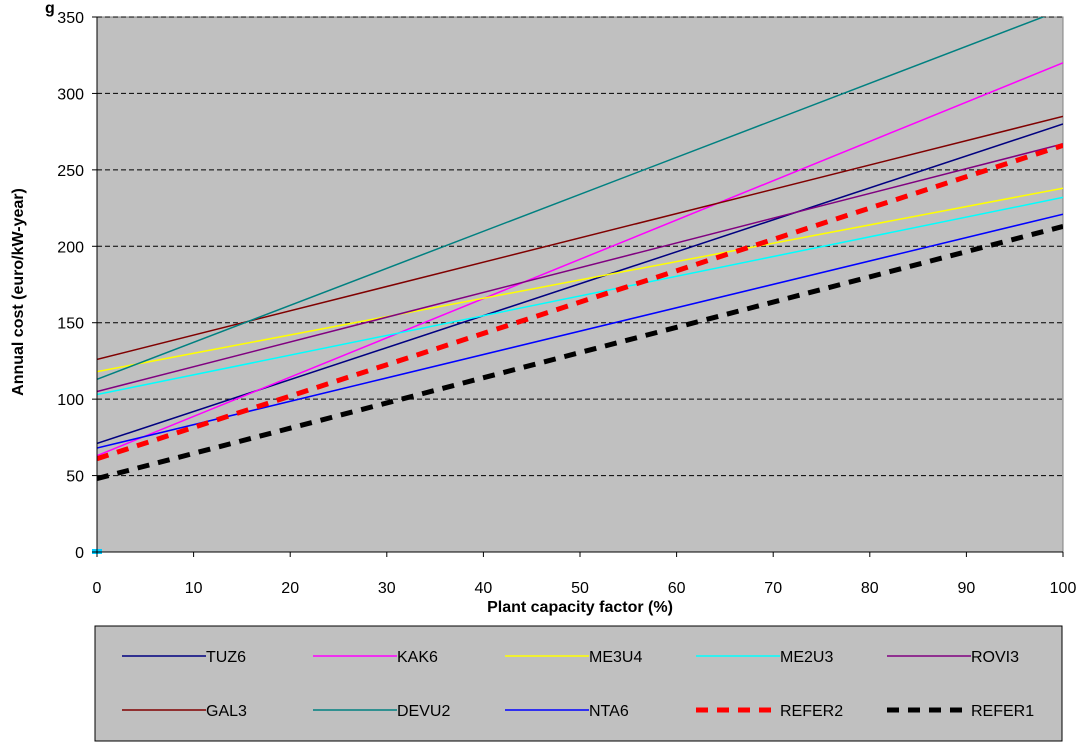  Describe the element at coordinates (70, 94) in the screenshot. I see `y-tick-label-6: 300` at that location.